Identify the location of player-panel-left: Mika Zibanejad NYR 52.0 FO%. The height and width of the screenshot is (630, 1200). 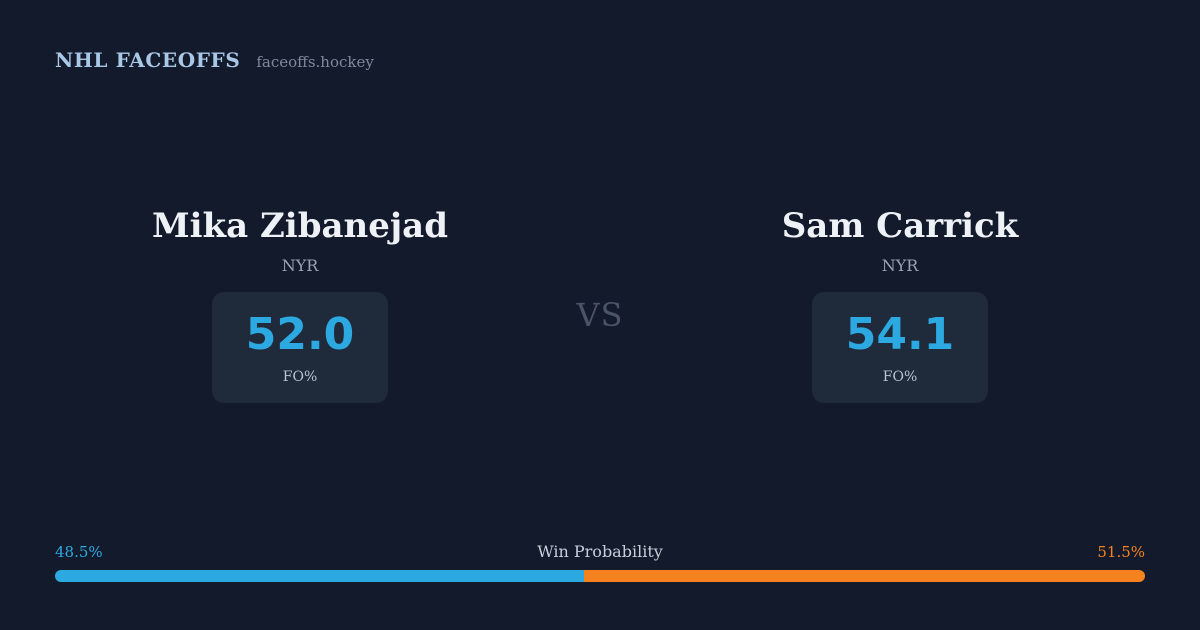
(300, 304).